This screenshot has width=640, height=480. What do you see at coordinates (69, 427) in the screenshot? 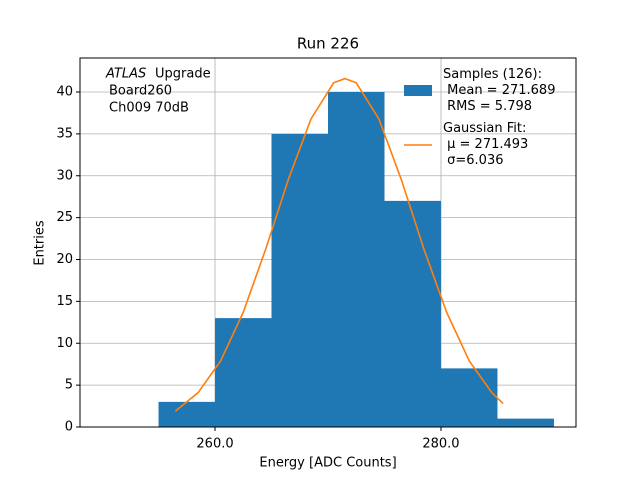
I see `y-tick-label: 0` at bounding box center [69, 427].